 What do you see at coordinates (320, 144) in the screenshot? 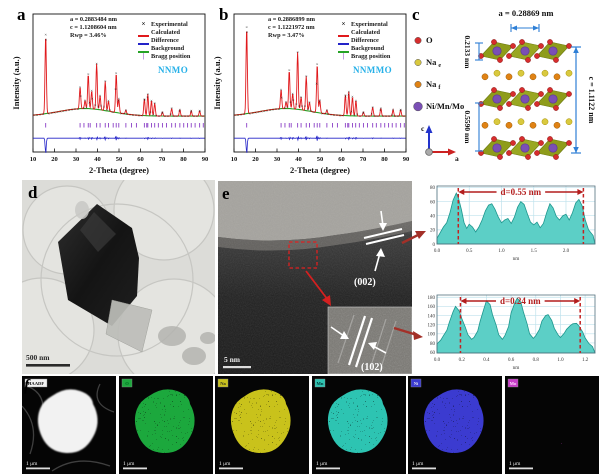
I see `difference-curve` at bounding box center [320, 144].